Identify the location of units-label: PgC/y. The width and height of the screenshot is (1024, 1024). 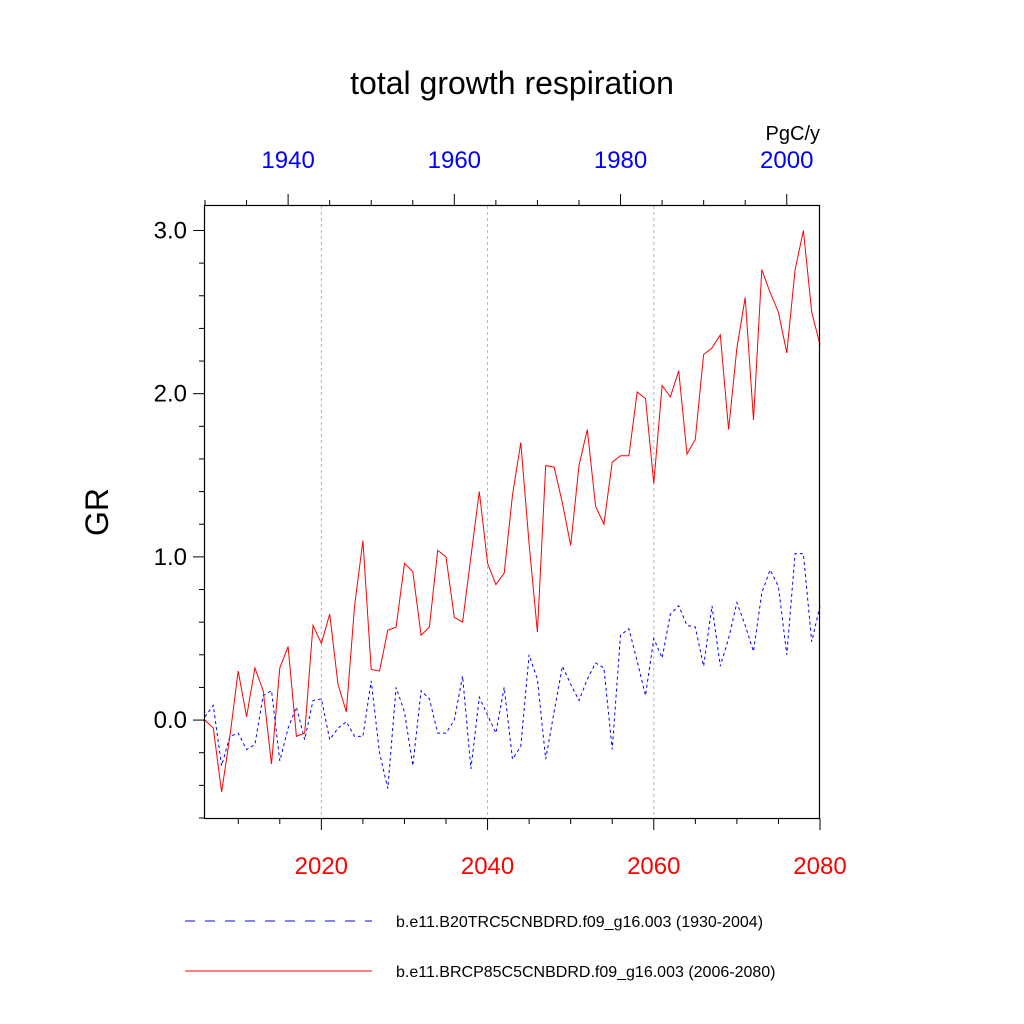
(793, 134).